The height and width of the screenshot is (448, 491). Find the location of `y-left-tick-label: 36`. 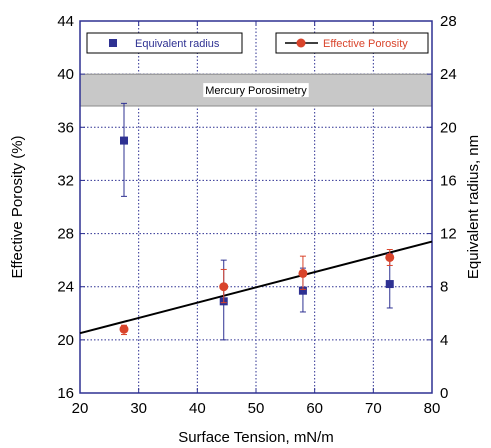

y-left-tick-label: 36 is located at coordinates (65, 127).